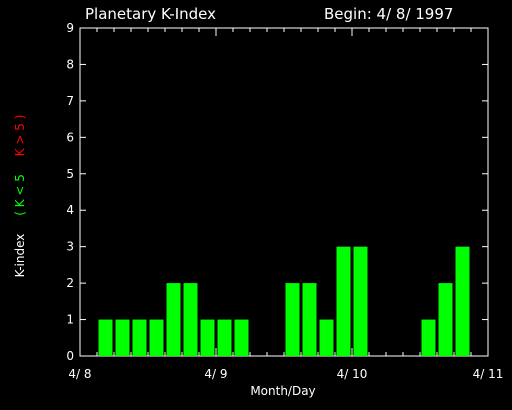 The image size is (512, 410). I want to click on y-tick-label: 0, so click(70, 356).